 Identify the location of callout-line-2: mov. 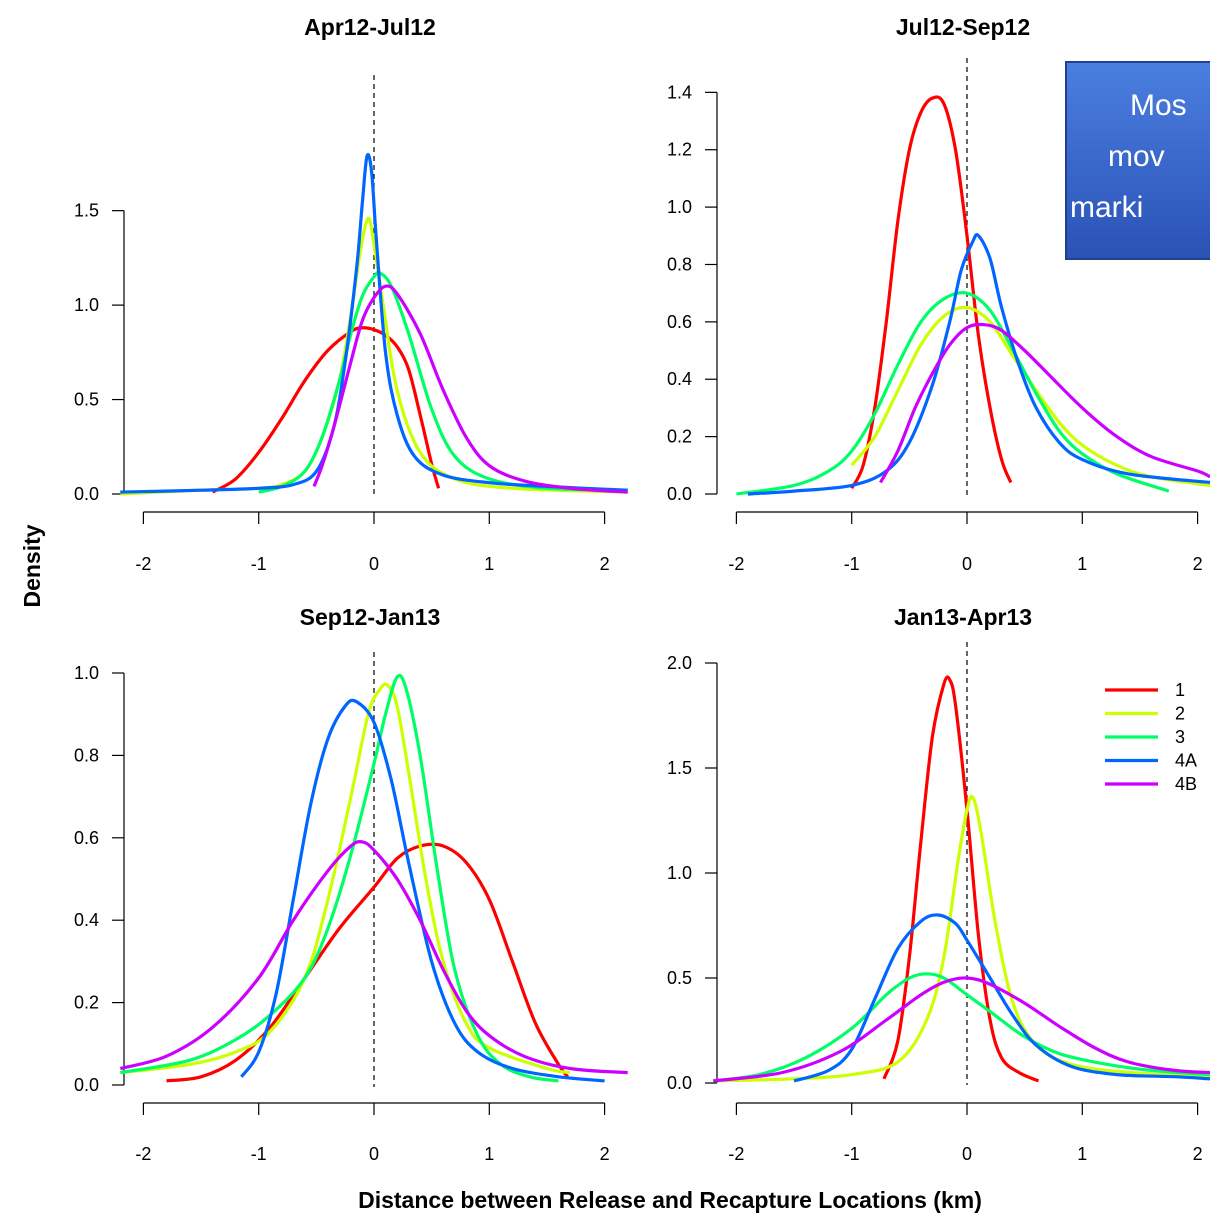
(1136, 156).